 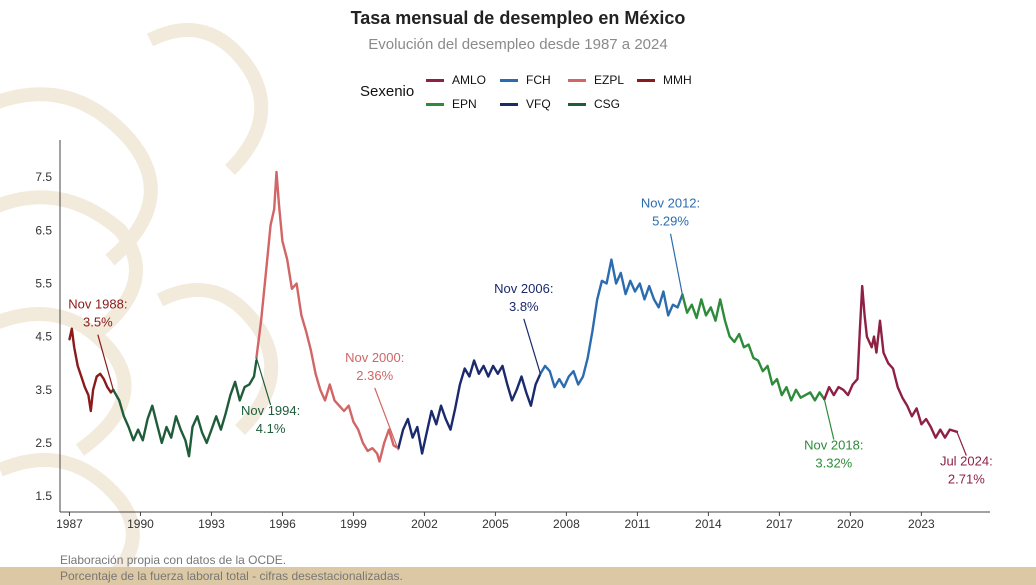 I want to click on legend-label: FCH, so click(x=538, y=80).